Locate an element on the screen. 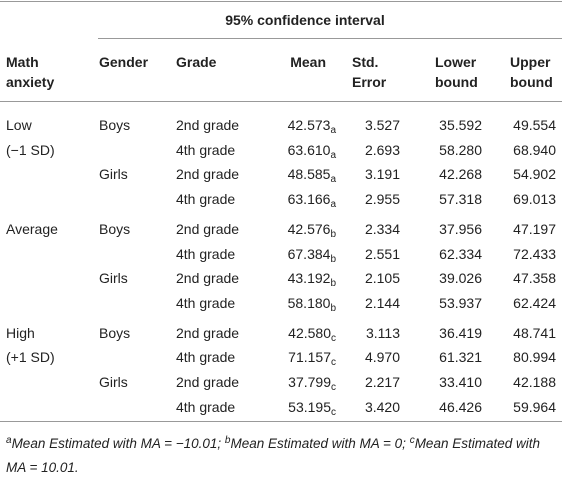 The width and height of the screenshot is (562, 483). column-header: Lower is located at coordinates (456, 62).